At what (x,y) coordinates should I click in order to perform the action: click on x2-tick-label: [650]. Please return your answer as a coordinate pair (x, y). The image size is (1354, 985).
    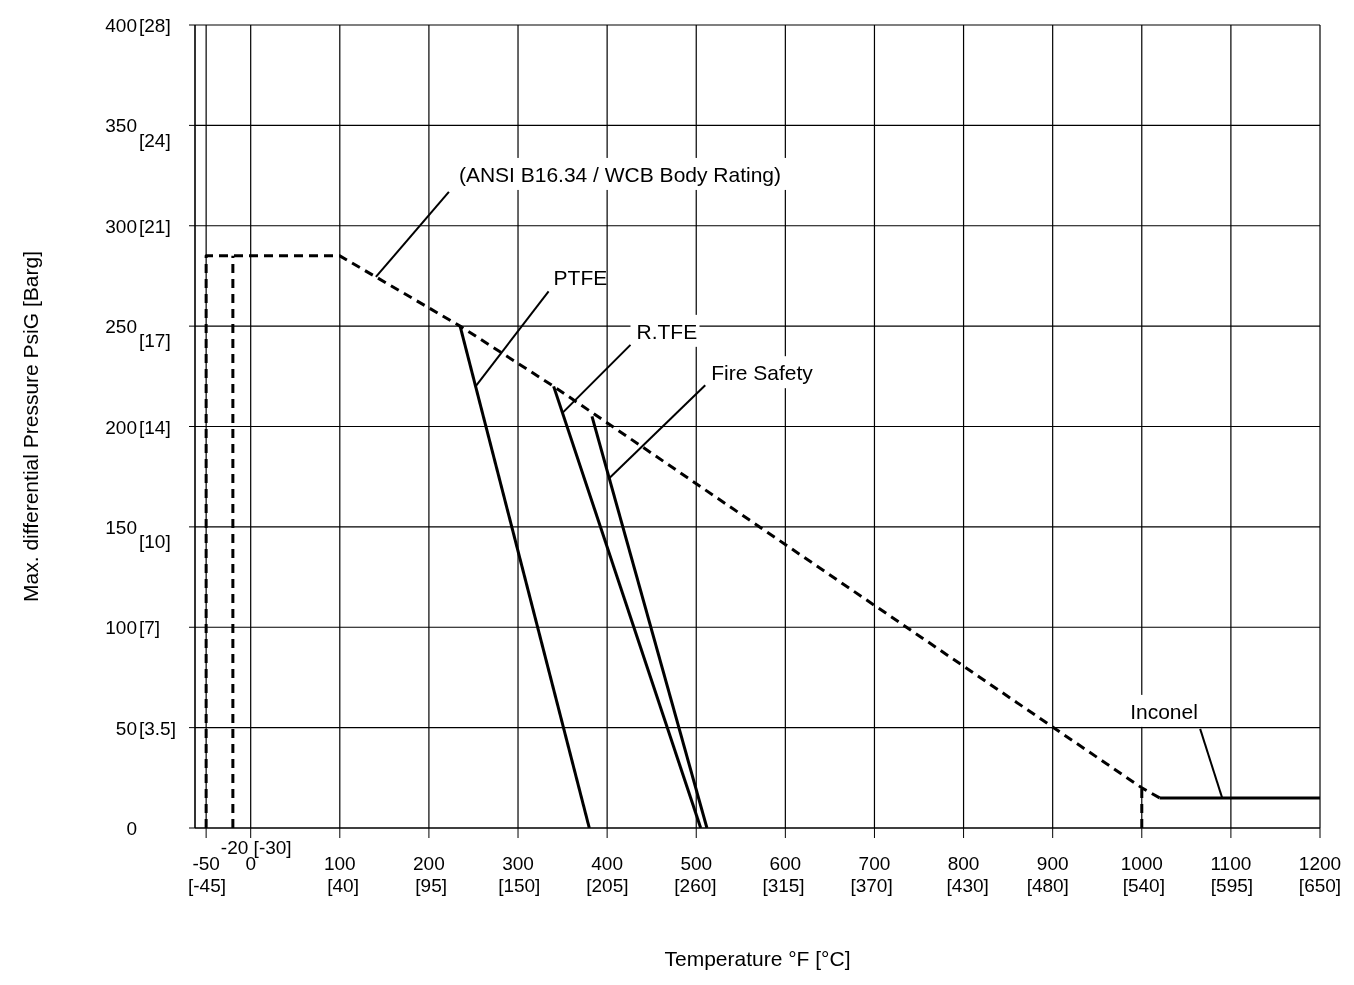
    Looking at the image, I should click on (1320, 885).